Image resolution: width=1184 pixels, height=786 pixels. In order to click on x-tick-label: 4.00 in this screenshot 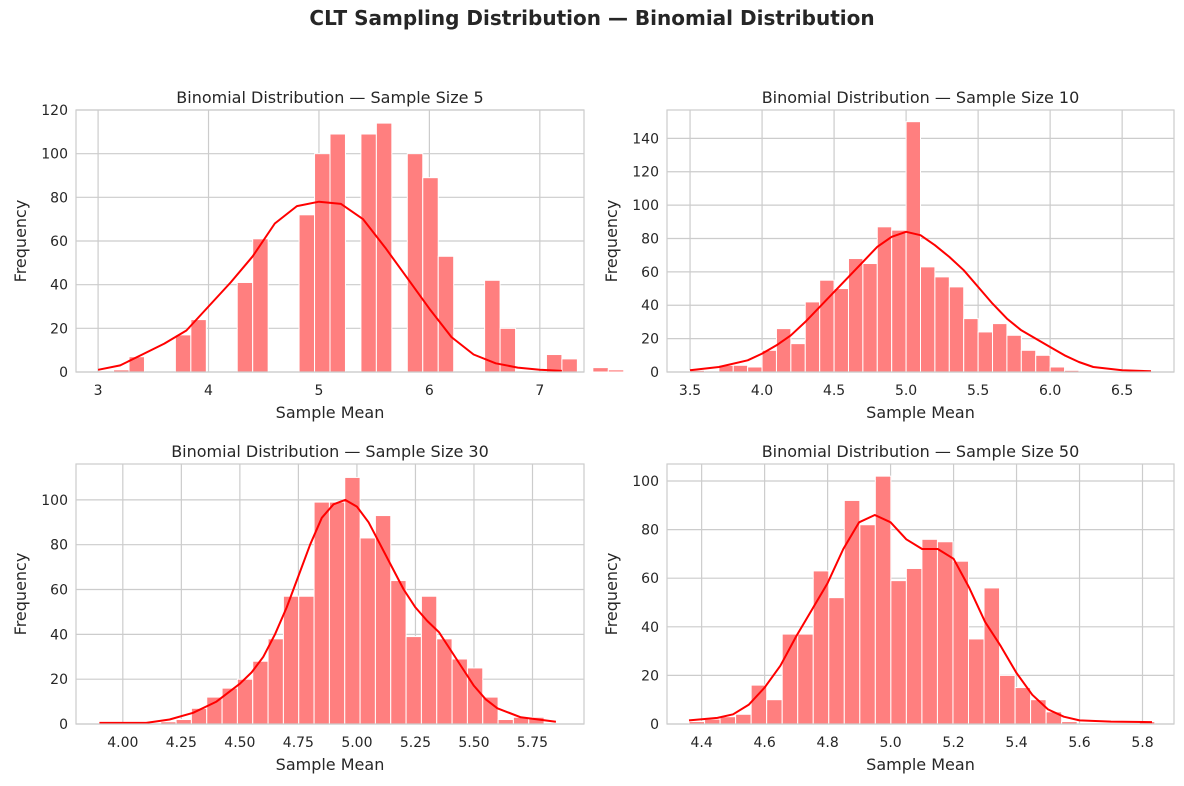, I will do `click(122, 743)`.